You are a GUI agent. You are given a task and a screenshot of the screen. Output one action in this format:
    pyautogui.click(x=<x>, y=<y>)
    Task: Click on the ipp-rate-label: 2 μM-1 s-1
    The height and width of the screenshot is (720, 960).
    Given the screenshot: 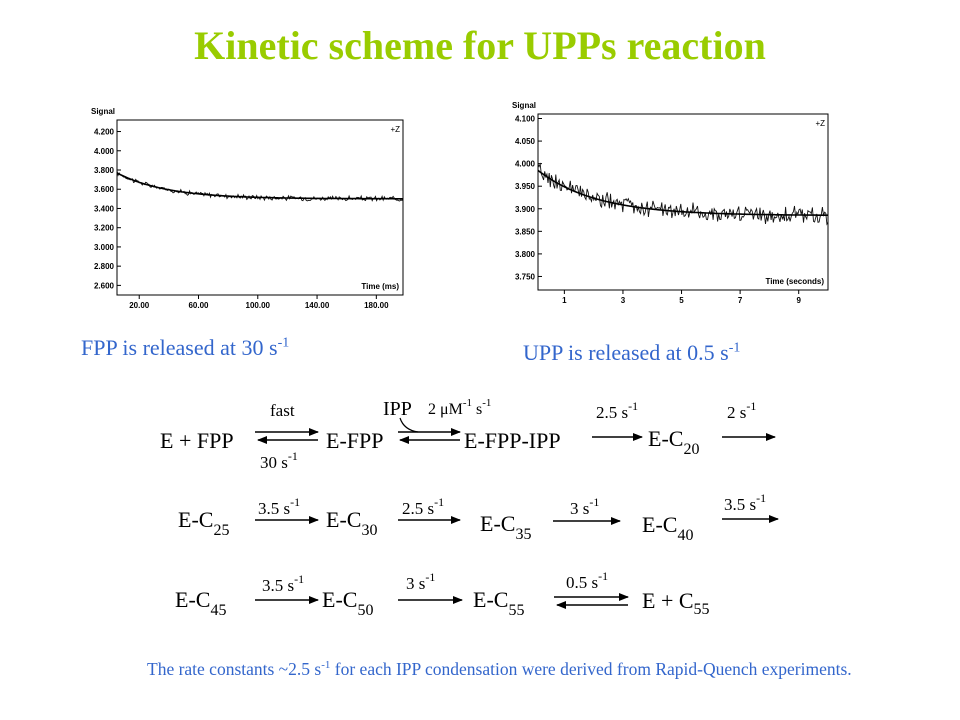 What is the action you would take?
    pyautogui.click(x=459, y=407)
    